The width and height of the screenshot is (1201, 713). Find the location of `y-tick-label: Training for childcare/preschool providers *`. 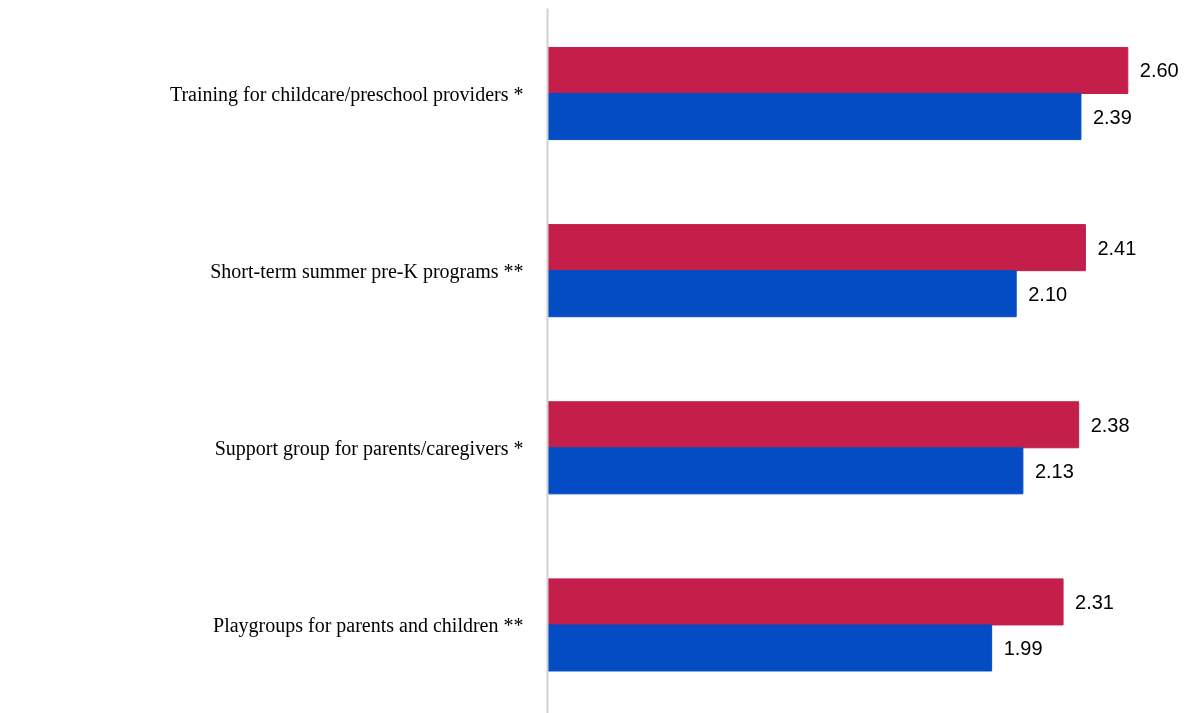

y-tick-label: Training for childcare/preschool providers * is located at coordinates (346, 94).